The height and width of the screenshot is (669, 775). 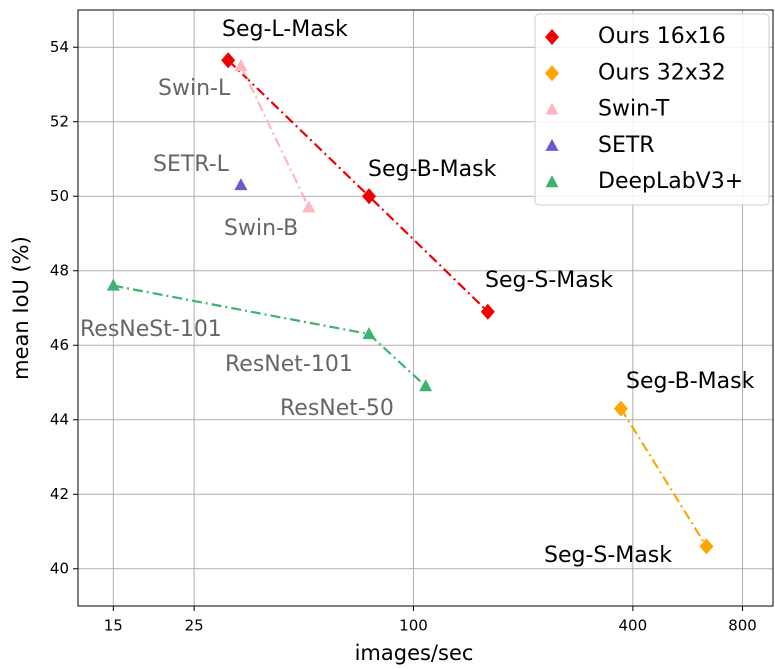 I want to click on y-tick-label: 40, so click(x=59, y=568).